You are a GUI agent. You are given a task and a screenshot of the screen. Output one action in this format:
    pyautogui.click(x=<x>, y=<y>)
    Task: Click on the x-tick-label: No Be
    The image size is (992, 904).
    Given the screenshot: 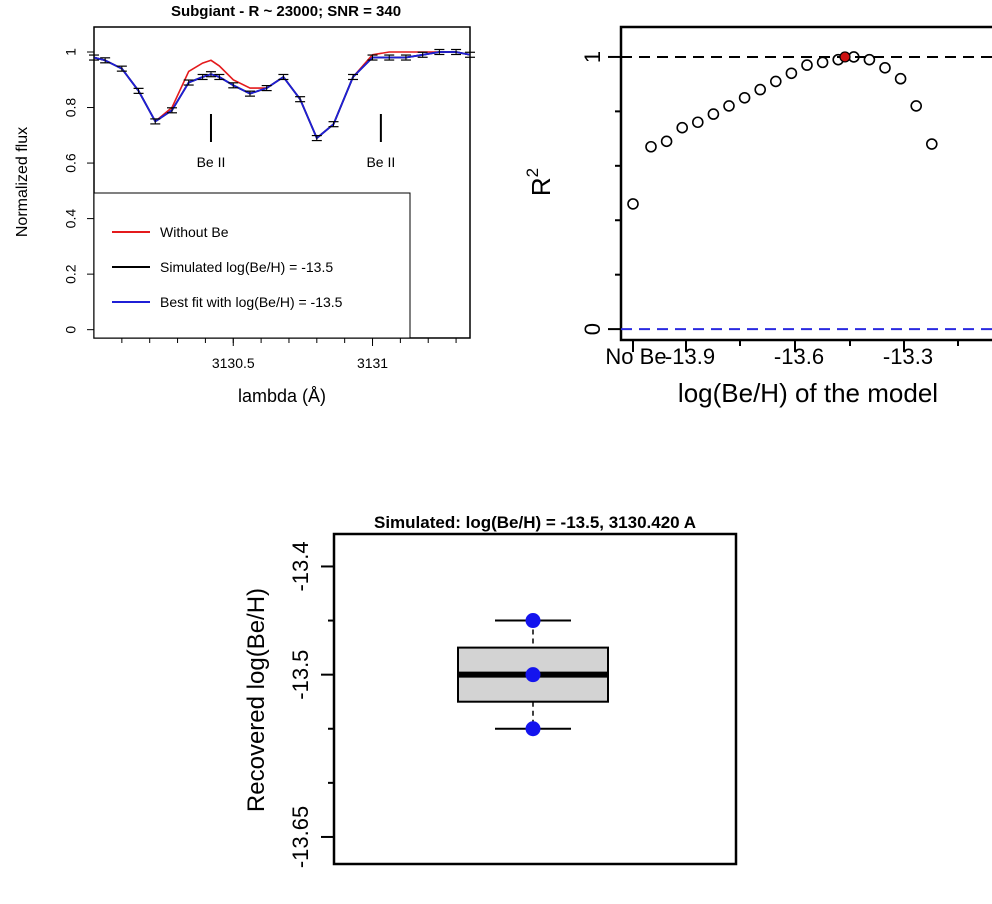 What is the action you would take?
    pyautogui.click(x=635, y=356)
    